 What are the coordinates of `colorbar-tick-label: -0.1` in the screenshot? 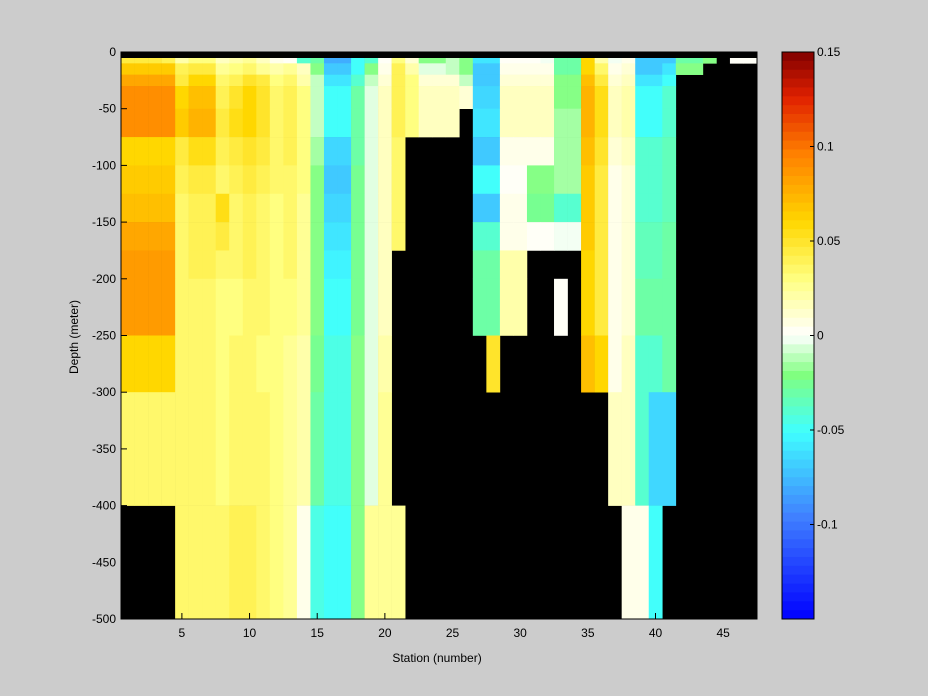 It's located at (827, 525).